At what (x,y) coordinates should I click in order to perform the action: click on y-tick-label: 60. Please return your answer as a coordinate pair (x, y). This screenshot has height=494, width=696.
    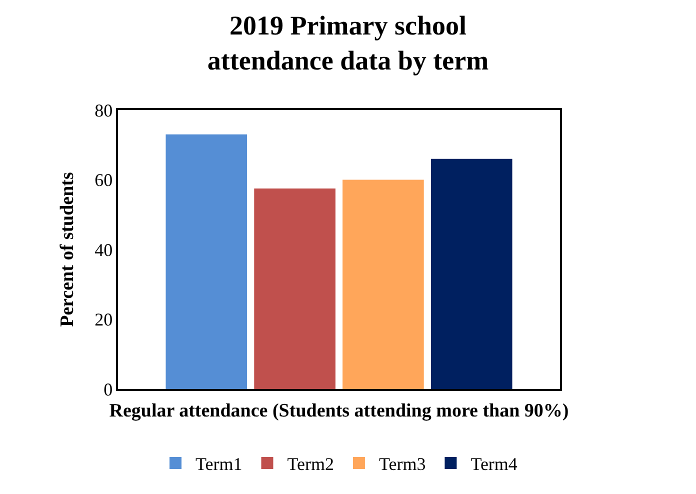
    Looking at the image, I should click on (103, 180).